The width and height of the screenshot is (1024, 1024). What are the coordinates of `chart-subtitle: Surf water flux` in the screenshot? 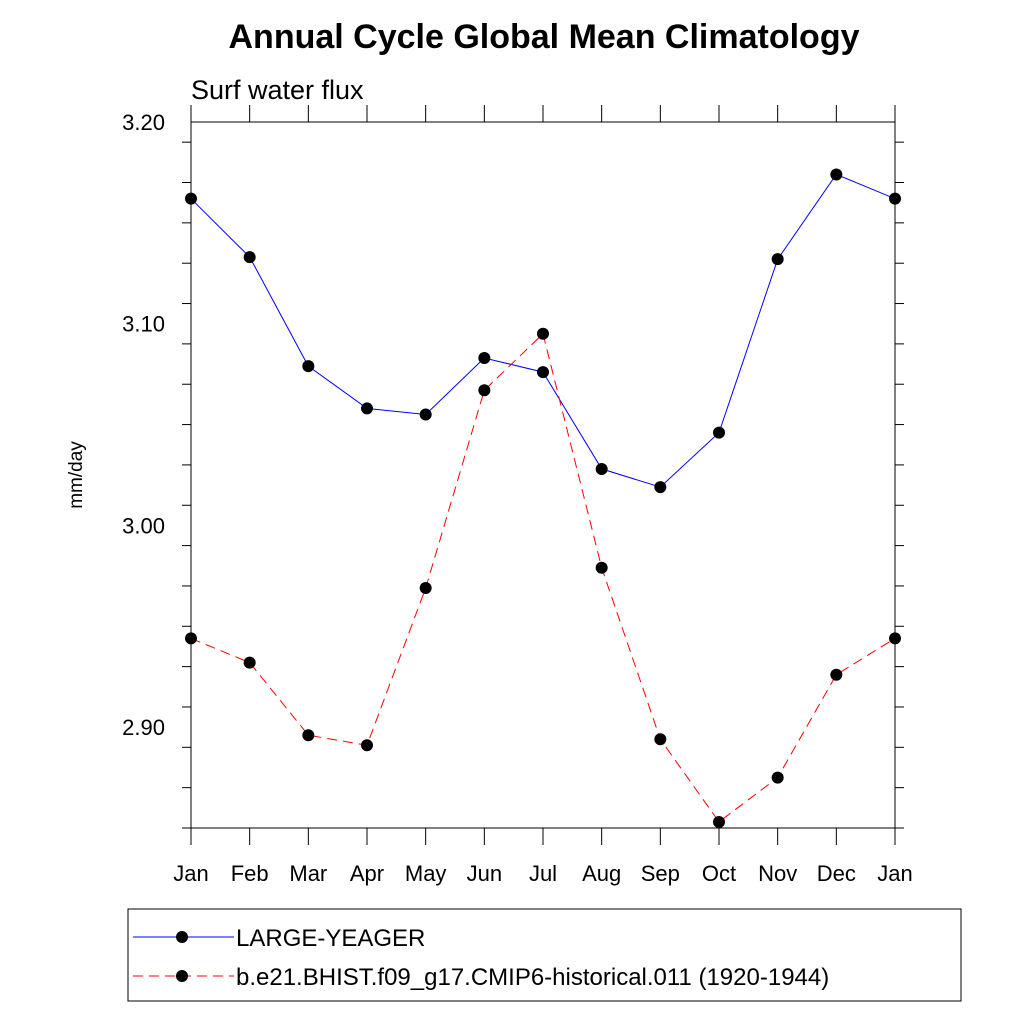 It's located at (277, 90).